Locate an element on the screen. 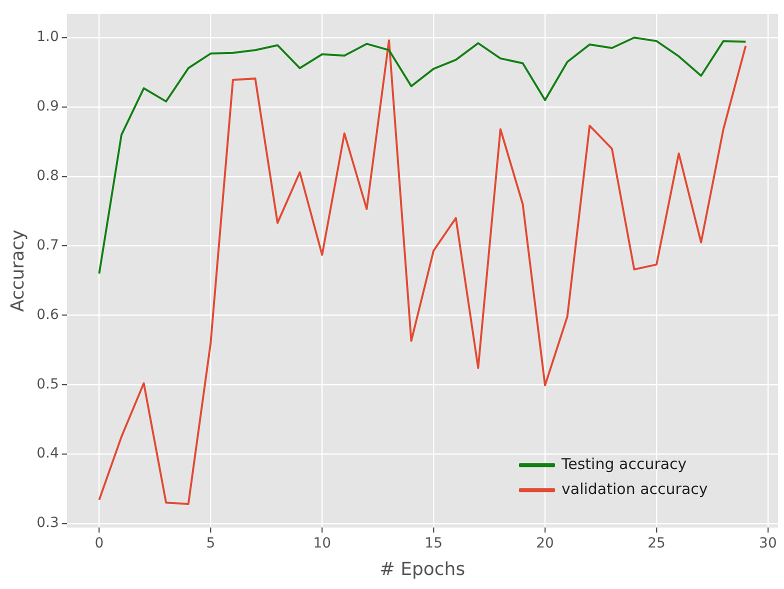 This screenshot has width=784, height=589. x-tick-label: 0 is located at coordinates (99, 544).